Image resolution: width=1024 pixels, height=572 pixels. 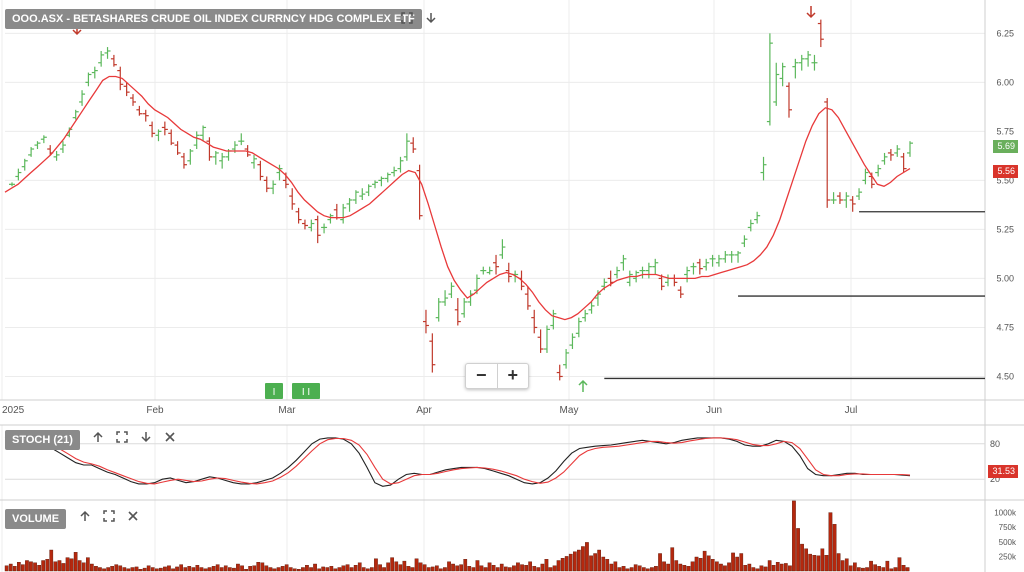 I want to click on time-tick-label: Apr, so click(x=424, y=410).